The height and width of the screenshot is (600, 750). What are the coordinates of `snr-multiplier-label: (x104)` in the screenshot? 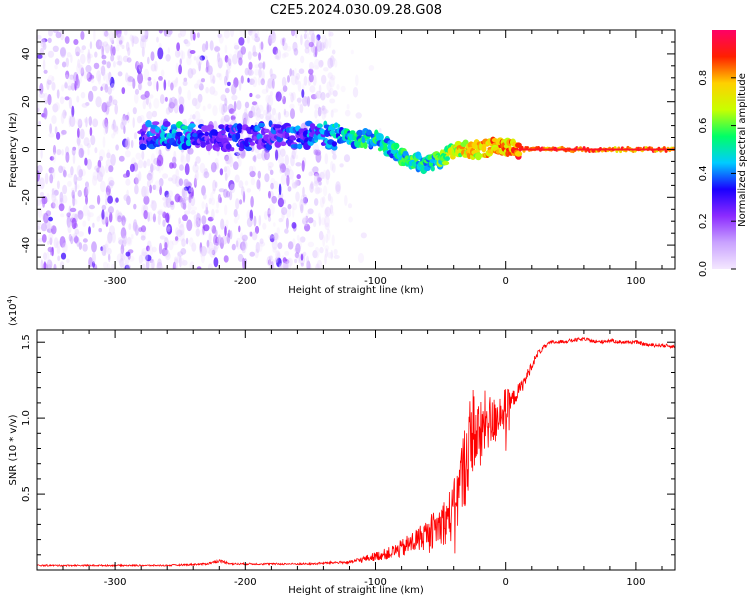 It's located at (12, 310).